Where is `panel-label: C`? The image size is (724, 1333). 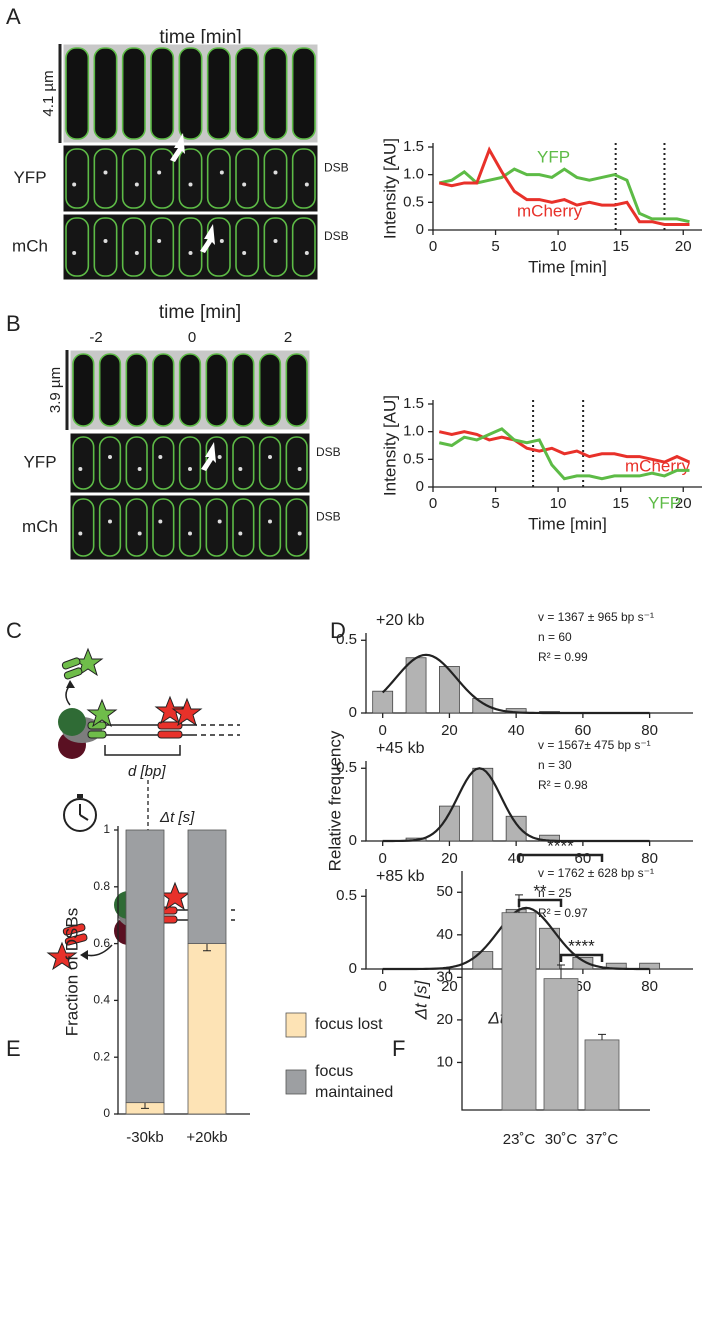
panel-label: C is located at coordinates (14, 630).